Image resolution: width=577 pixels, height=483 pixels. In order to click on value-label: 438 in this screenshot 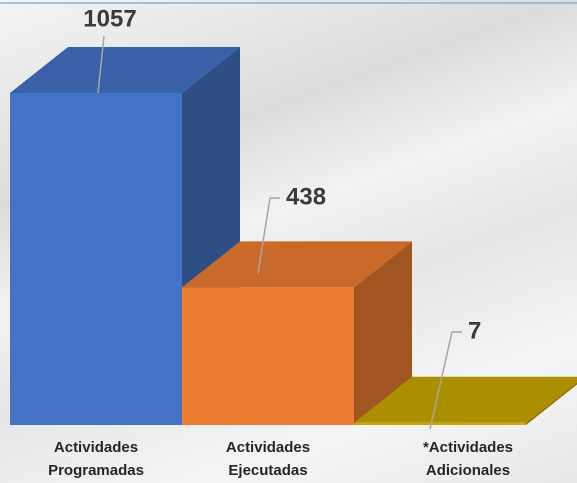, I will do `click(306, 196)`.